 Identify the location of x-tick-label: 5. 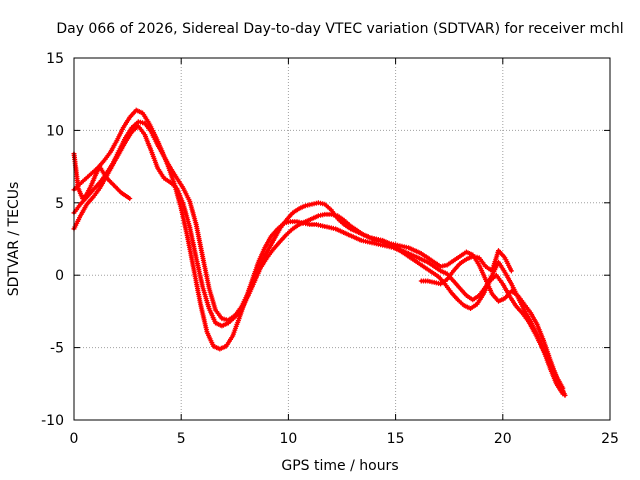
(181, 439).